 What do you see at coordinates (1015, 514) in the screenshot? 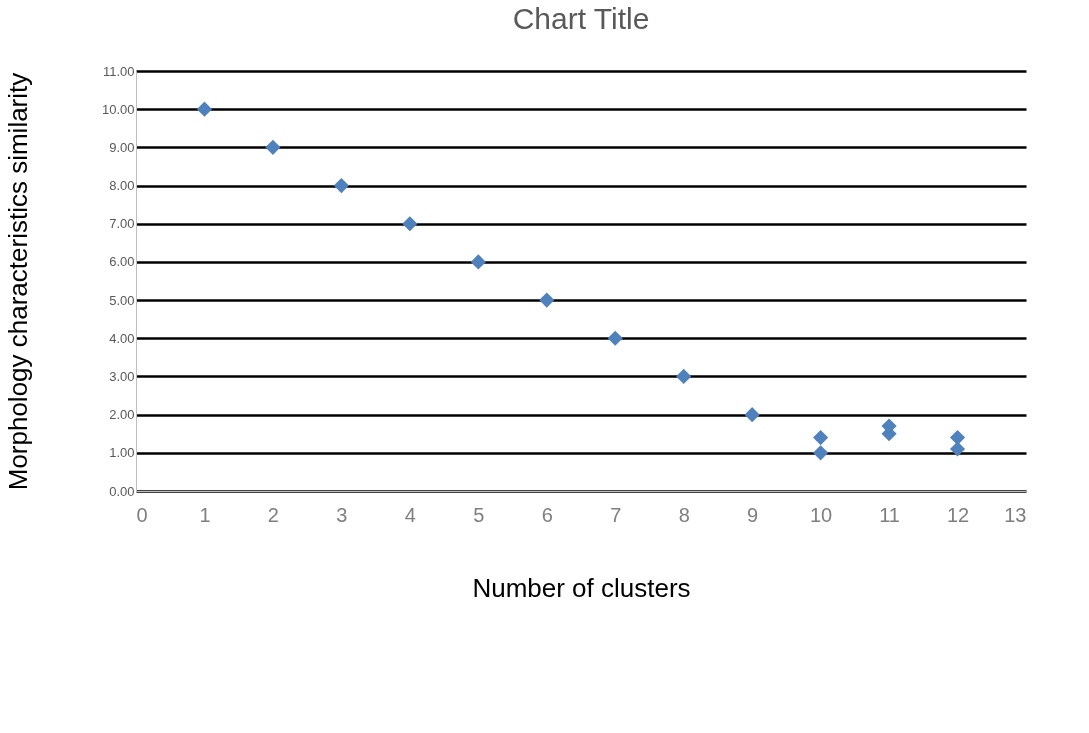
I see `x-tick-label: 13` at bounding box center [1015, 514].